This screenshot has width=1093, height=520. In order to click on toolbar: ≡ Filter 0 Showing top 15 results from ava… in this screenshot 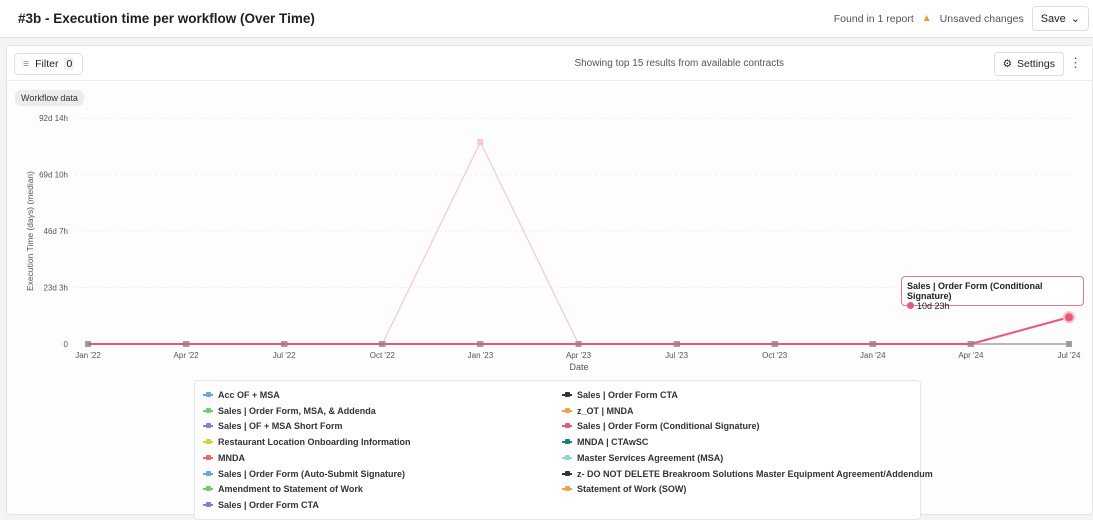, I will do `click(549, 63)`.